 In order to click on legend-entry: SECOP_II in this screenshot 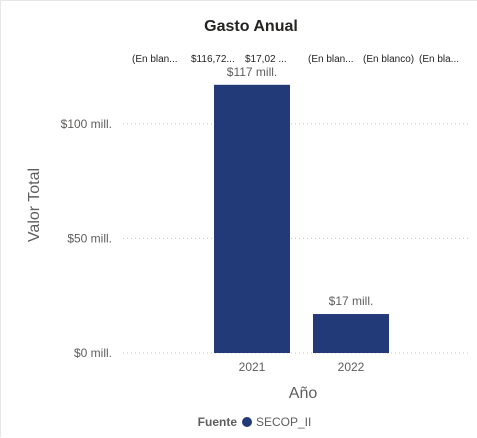, I will do `click(283, 422)`.